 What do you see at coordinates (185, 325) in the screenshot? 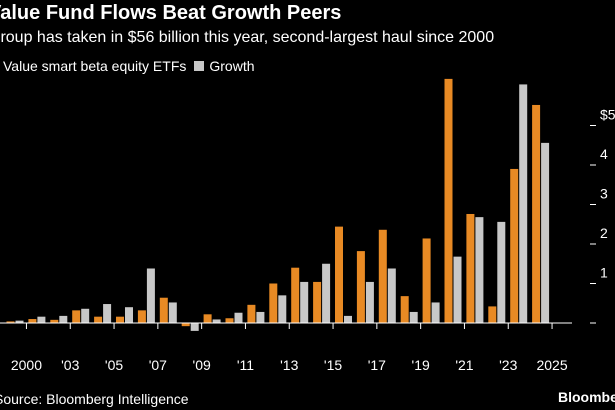
I see `bar-value-2008` at bounding box center [185, 325].